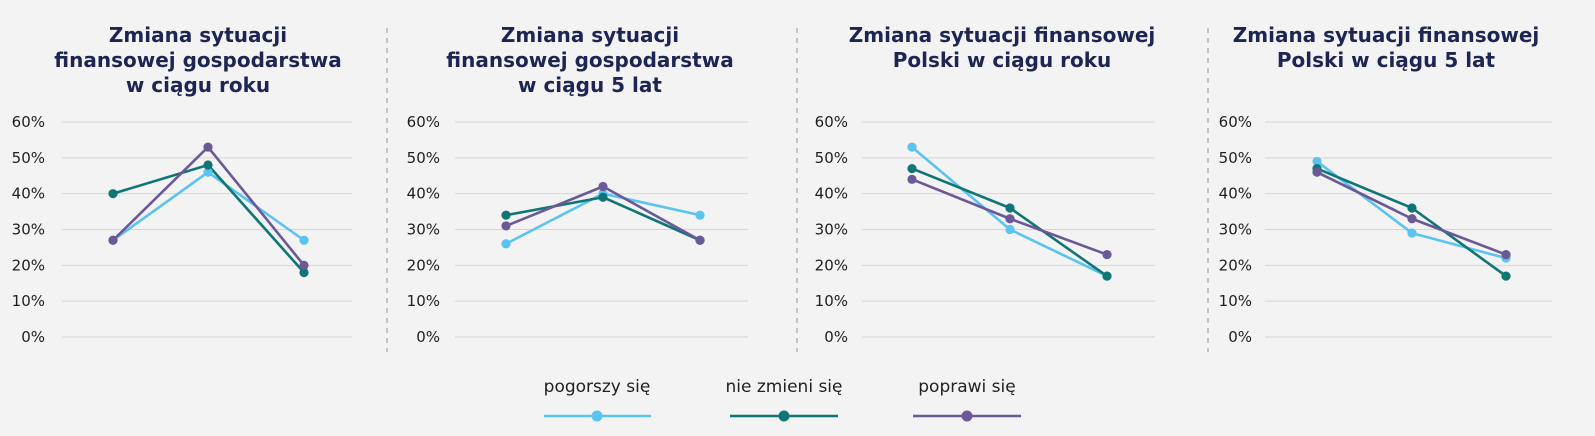  I want to click on chart-title-line: Polski w ciągu 5 lat, so click(1386, 60).